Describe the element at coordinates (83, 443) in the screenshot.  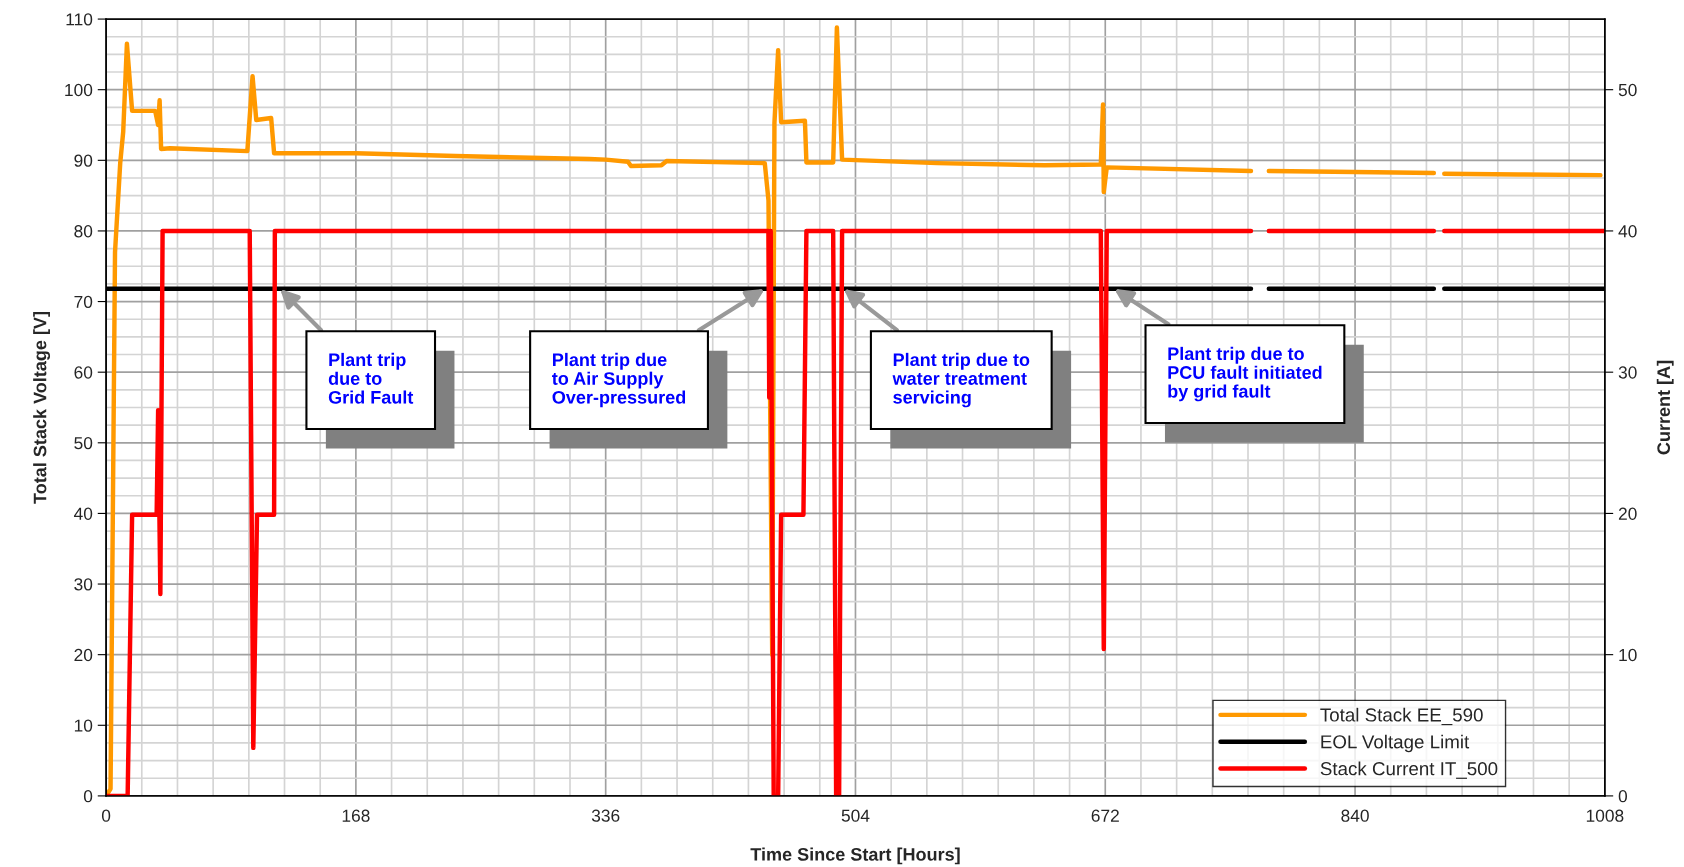
I see `y-tick-label: 50` at that location.